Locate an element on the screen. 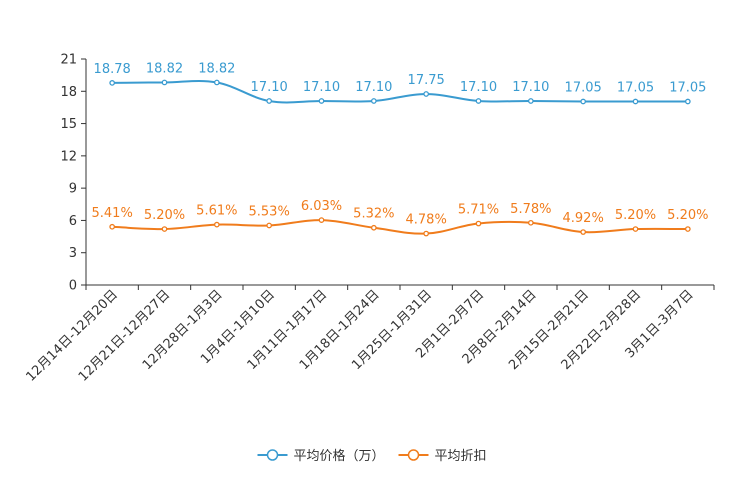 The width and height of the screenshot is (744, 496). y-tick-label: 21 is located at coordinates (68, 60).